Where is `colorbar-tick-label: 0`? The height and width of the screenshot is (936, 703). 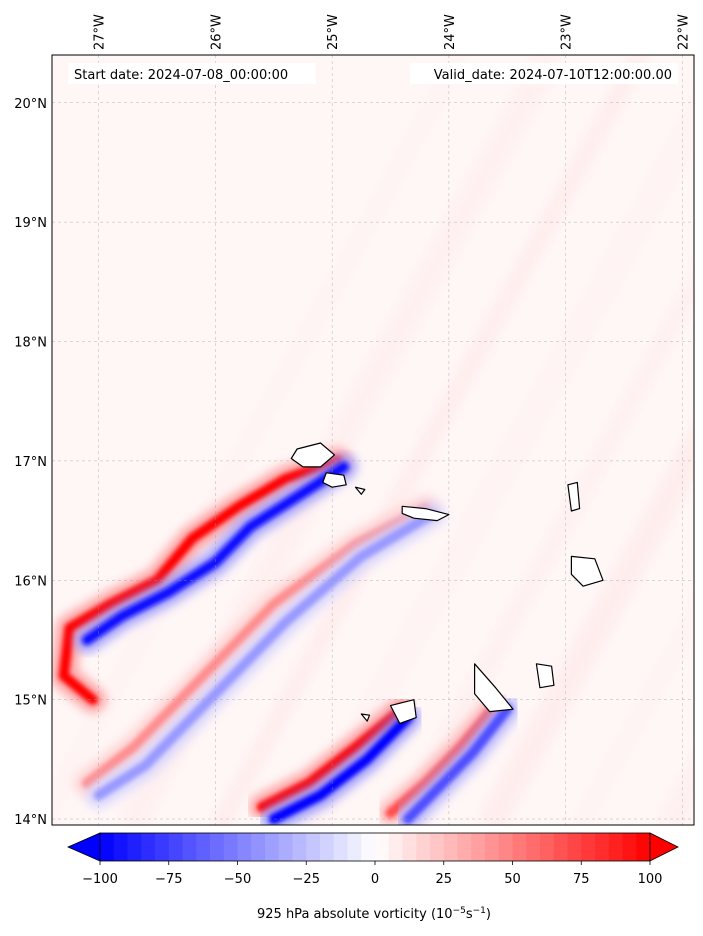 colorbar-tick-label: 0 is located at coordinates (375, 879).